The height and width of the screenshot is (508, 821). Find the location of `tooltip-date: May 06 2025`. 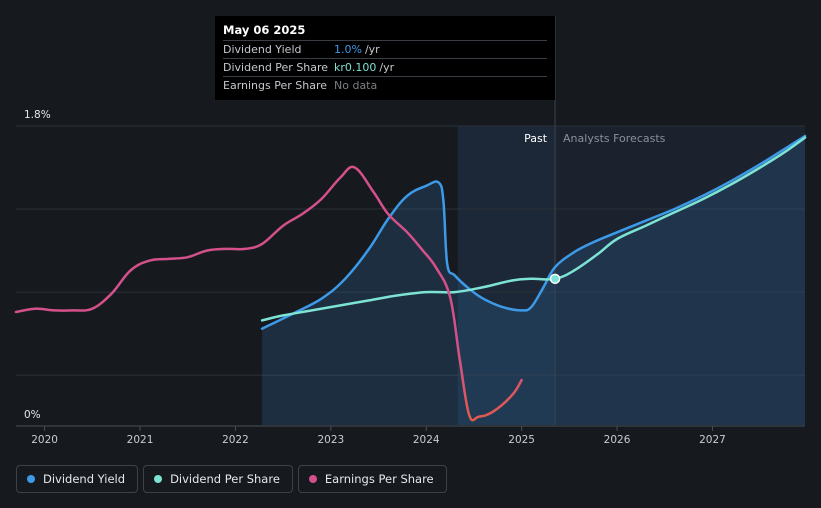

tooltip-date: May 06 2025 is located at coordinates (264, 30).